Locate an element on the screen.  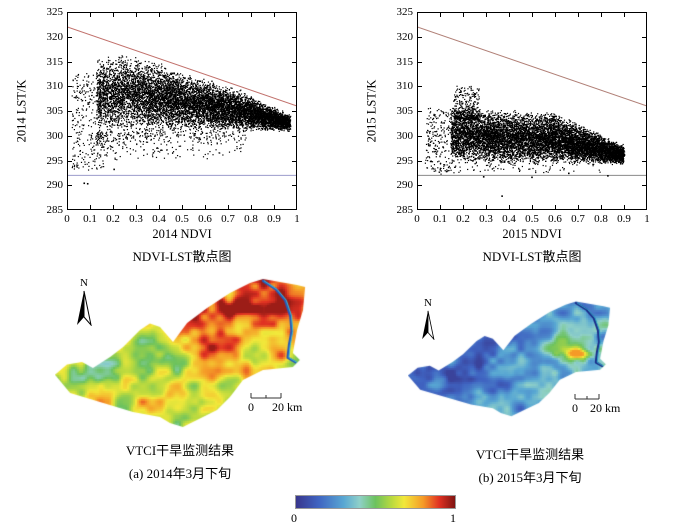
north-label-2014: N is located at coordinates (84, 283).